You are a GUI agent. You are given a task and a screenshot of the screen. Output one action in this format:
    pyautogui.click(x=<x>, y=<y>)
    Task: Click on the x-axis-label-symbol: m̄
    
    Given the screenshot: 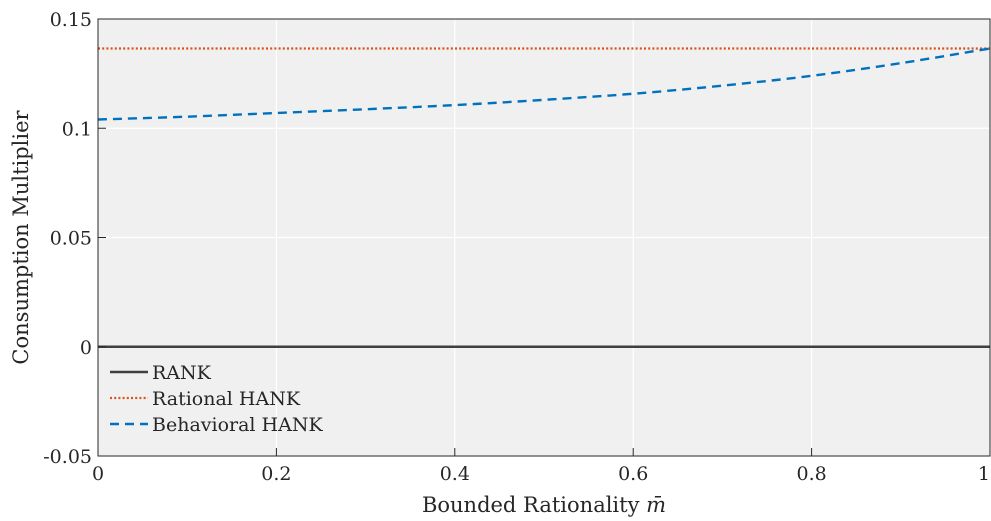 What is the action you would take?
    pyautogui.click(x=656, y=505)
    